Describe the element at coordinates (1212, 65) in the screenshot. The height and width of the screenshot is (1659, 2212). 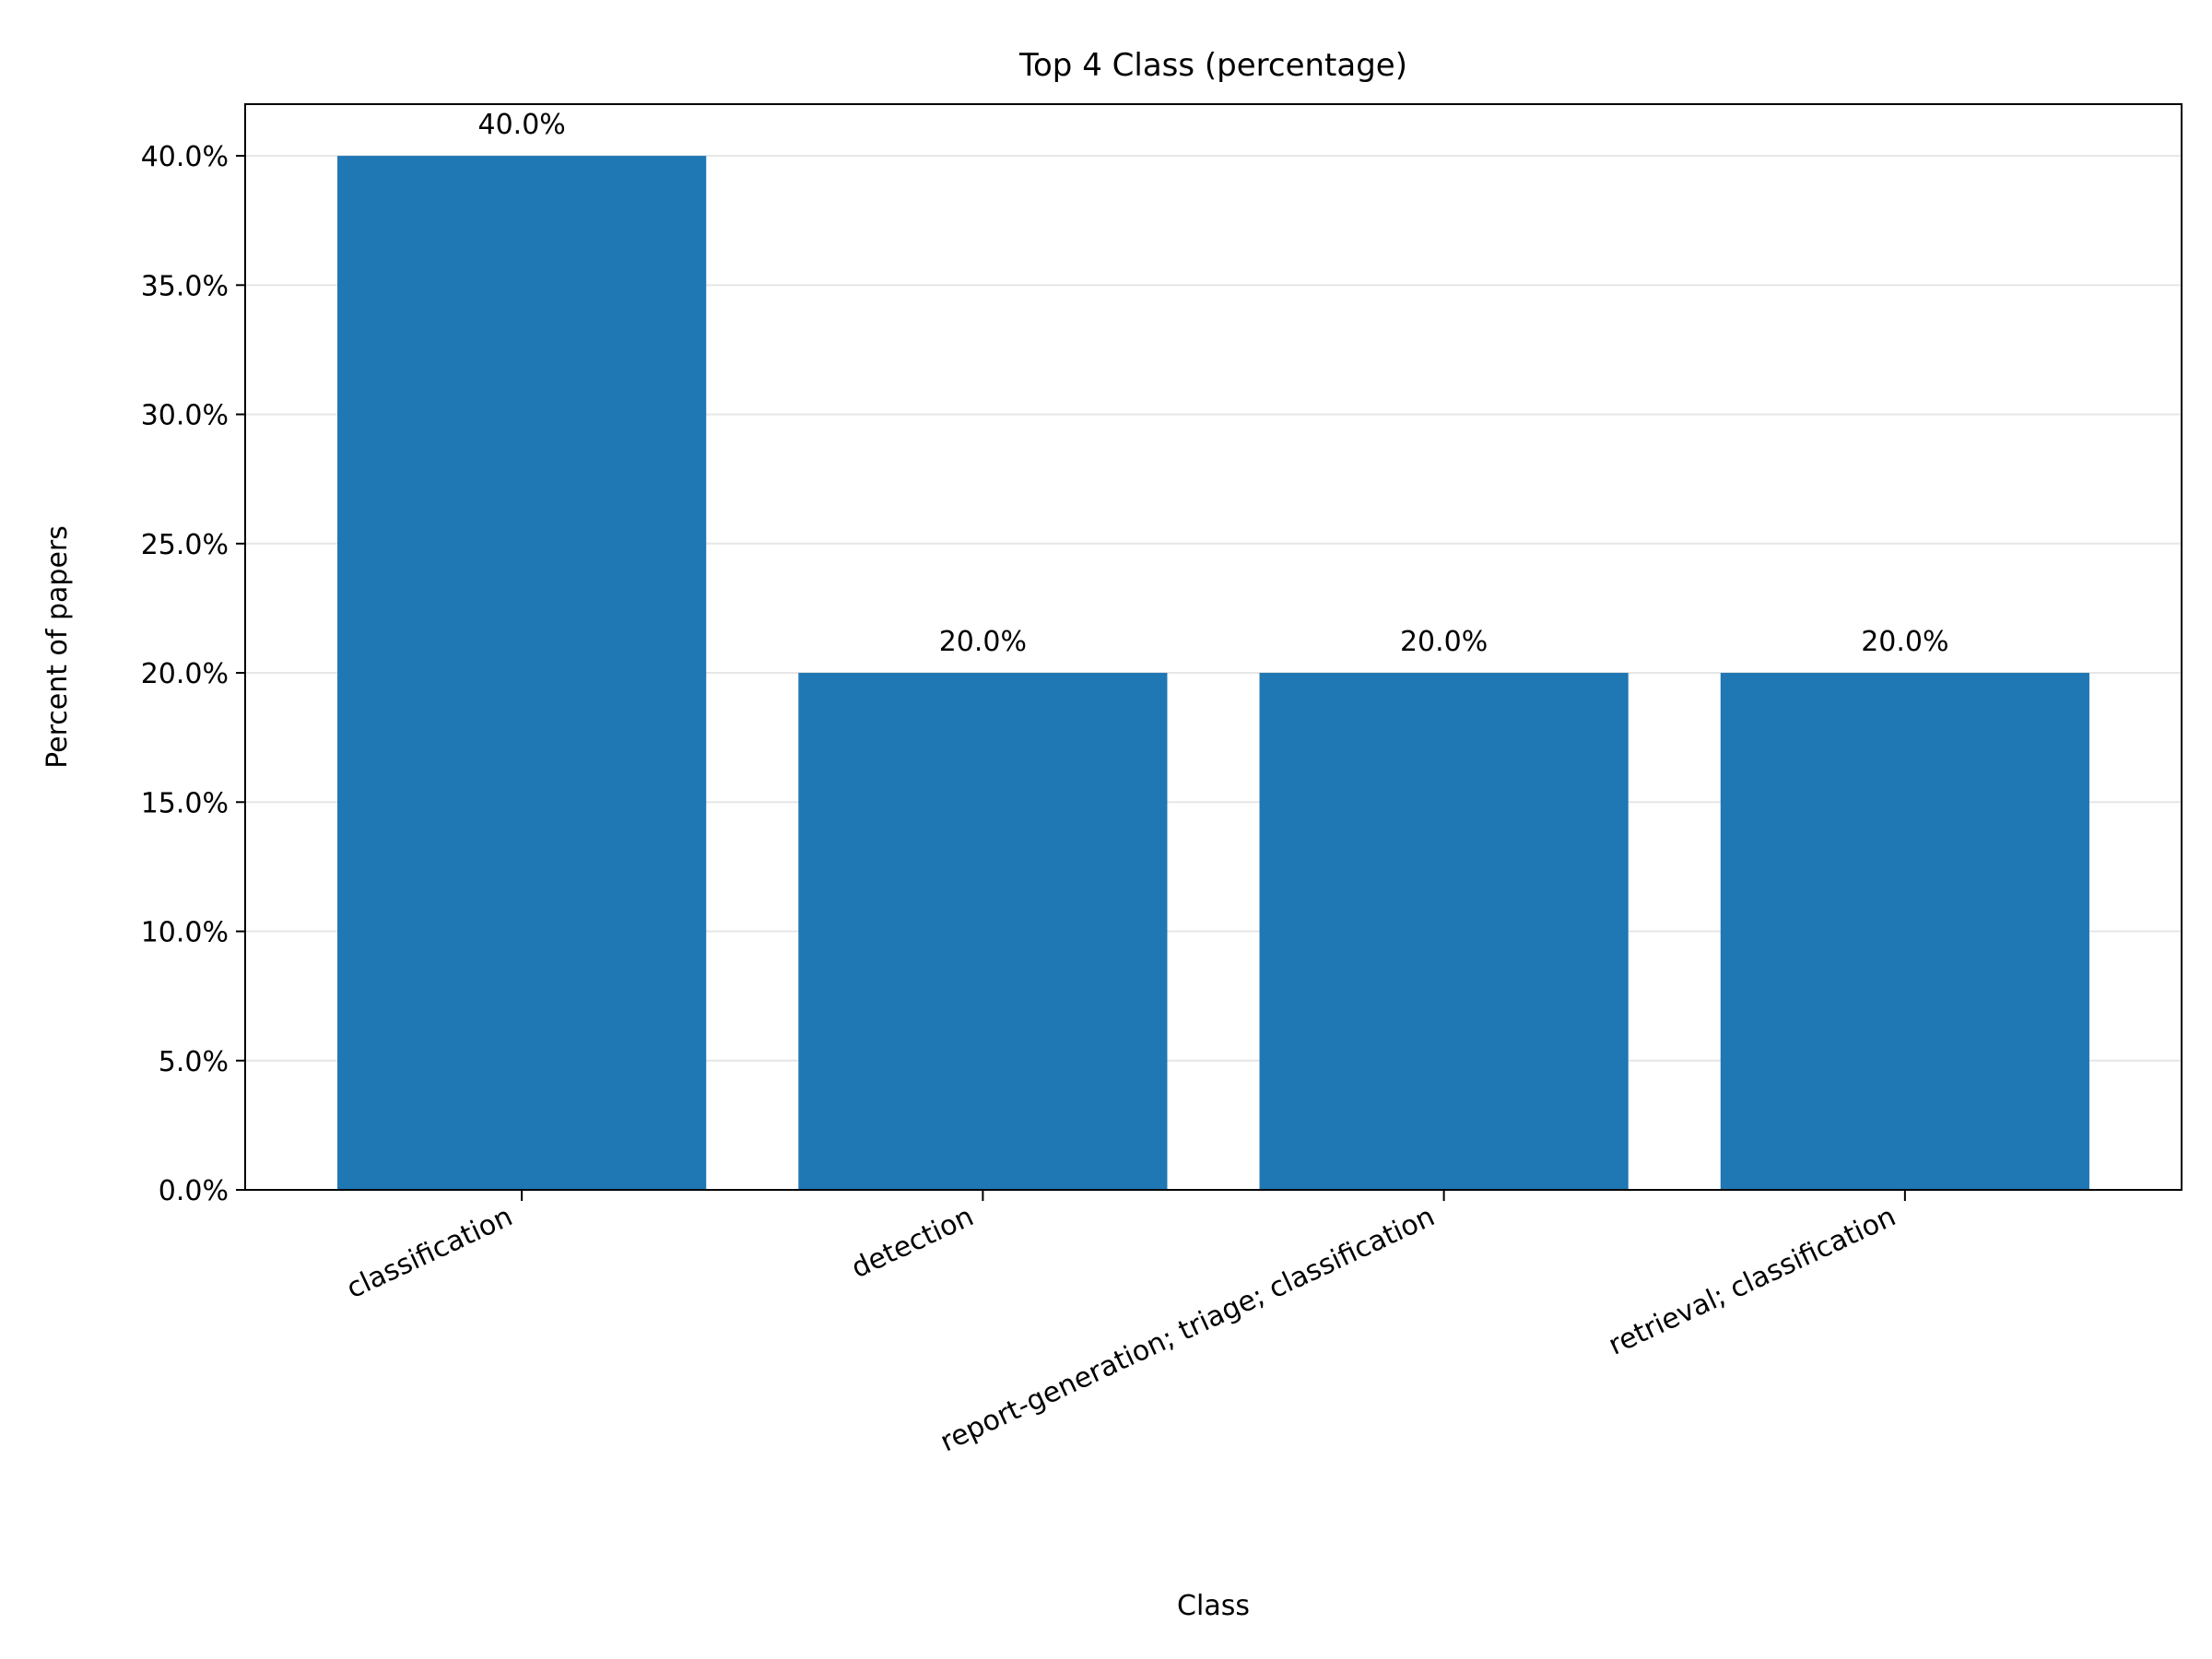
I see `chart-title: Top 4 Class (percentage)` at that location.